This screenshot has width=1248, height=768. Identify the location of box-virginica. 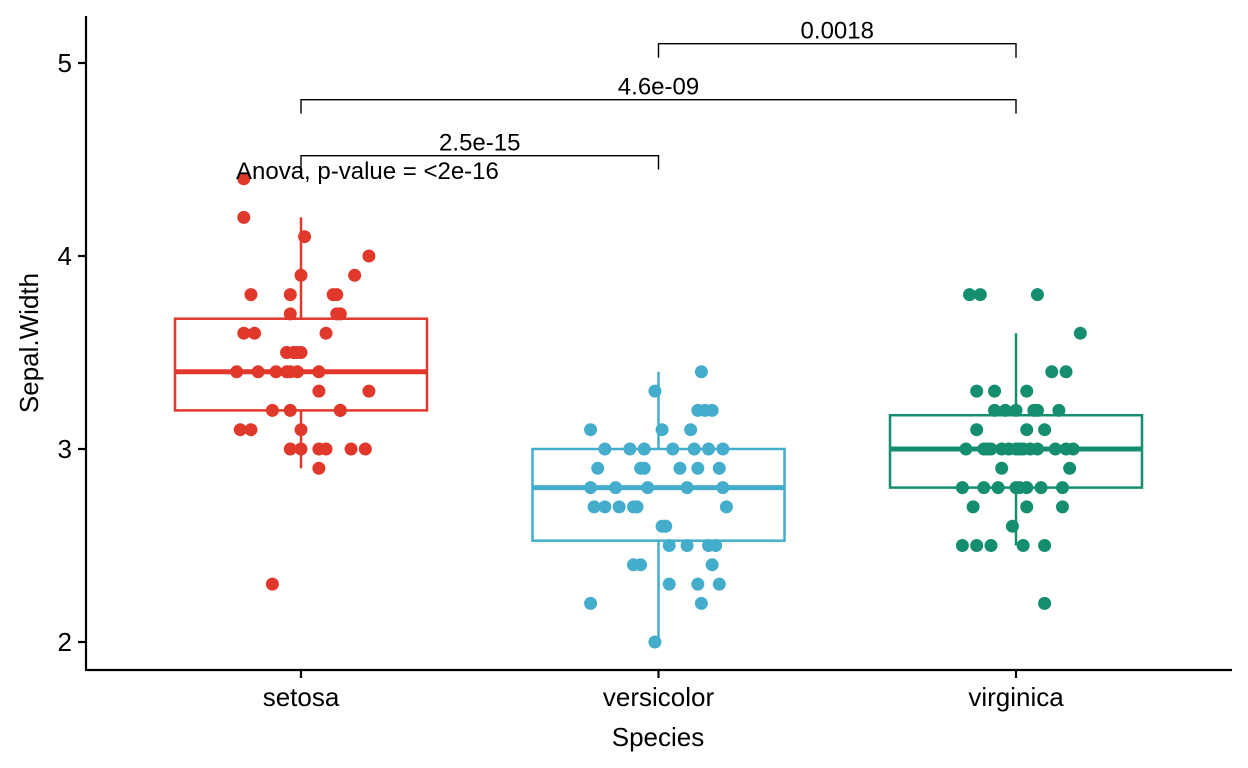
(1016, 439).